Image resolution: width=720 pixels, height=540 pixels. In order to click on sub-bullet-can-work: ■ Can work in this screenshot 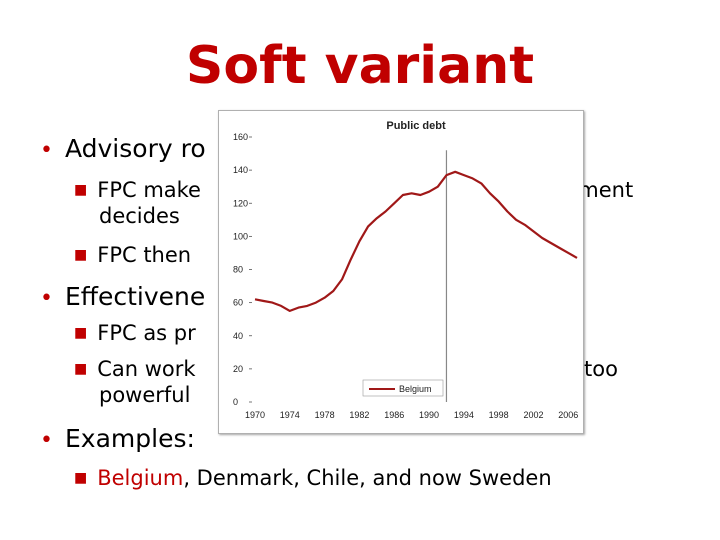, I will do `click(135, 369)`.